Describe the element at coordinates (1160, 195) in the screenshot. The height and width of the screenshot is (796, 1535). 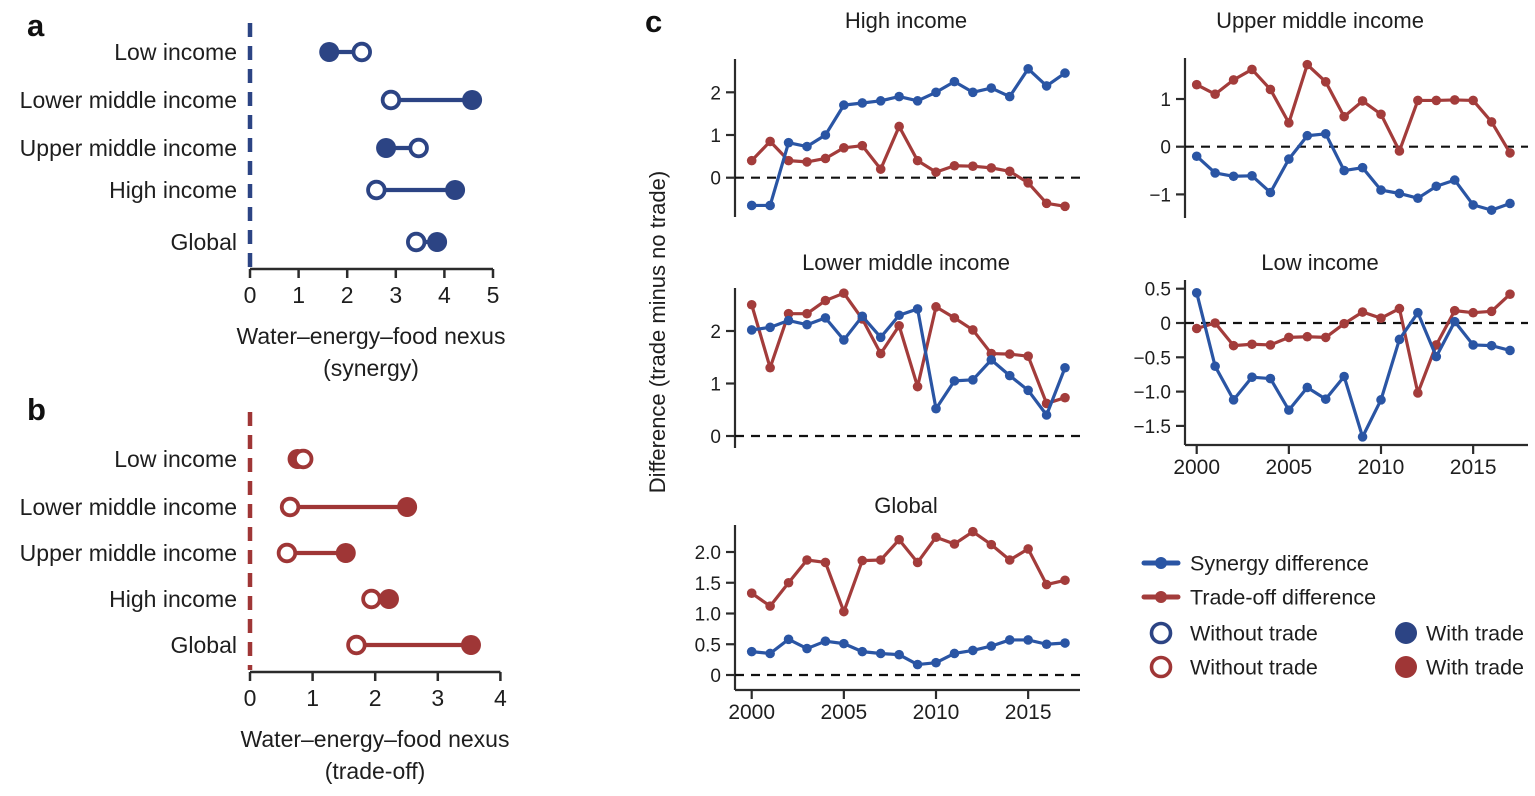
I see `y-tick-label: −1` at that location.